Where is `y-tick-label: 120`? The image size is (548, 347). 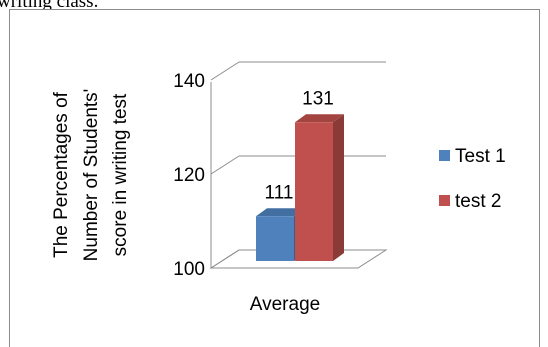
y-tick-label: 120 is located at coordinates (189, 175).